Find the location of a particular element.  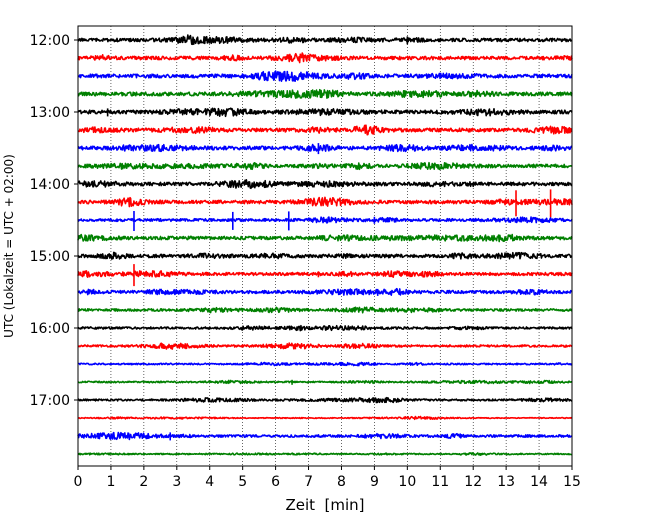

y-tick-label: 16:00 is located at coordinates (50, 329).